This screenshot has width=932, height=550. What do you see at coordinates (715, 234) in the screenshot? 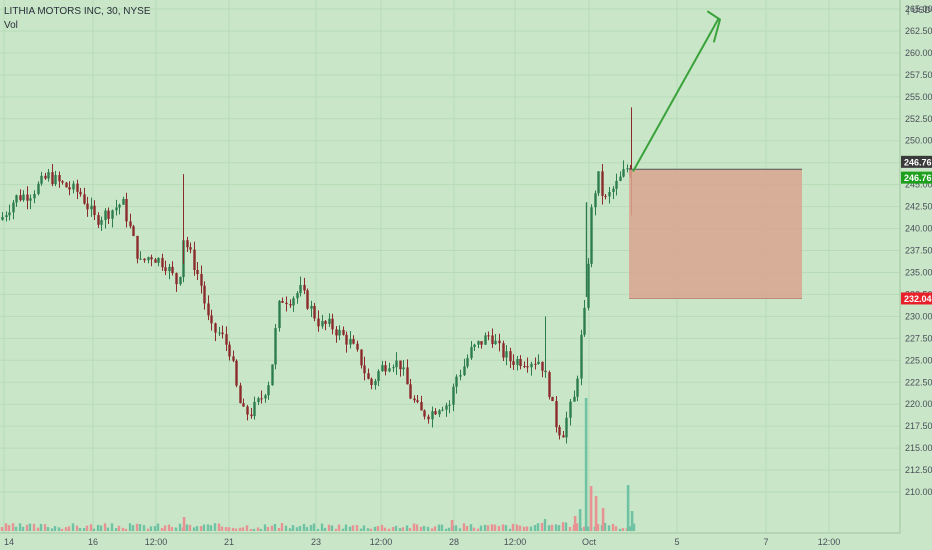
I see `risk-zone-box` at bounding box center [715, 234].